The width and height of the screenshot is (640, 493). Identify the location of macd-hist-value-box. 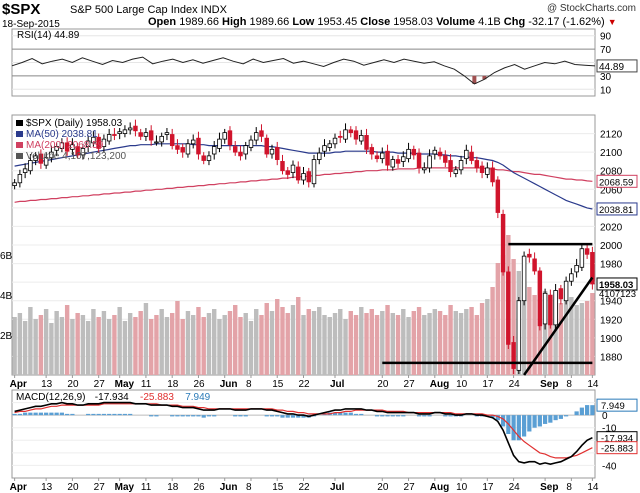
(617, 405).